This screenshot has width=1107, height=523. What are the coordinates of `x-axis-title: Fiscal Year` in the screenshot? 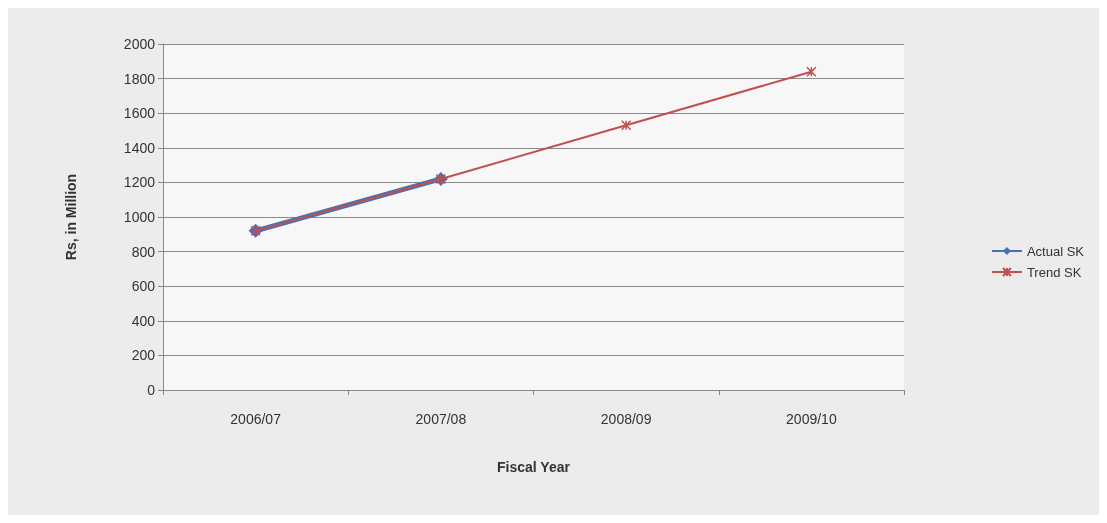 It's located at (534, 467).